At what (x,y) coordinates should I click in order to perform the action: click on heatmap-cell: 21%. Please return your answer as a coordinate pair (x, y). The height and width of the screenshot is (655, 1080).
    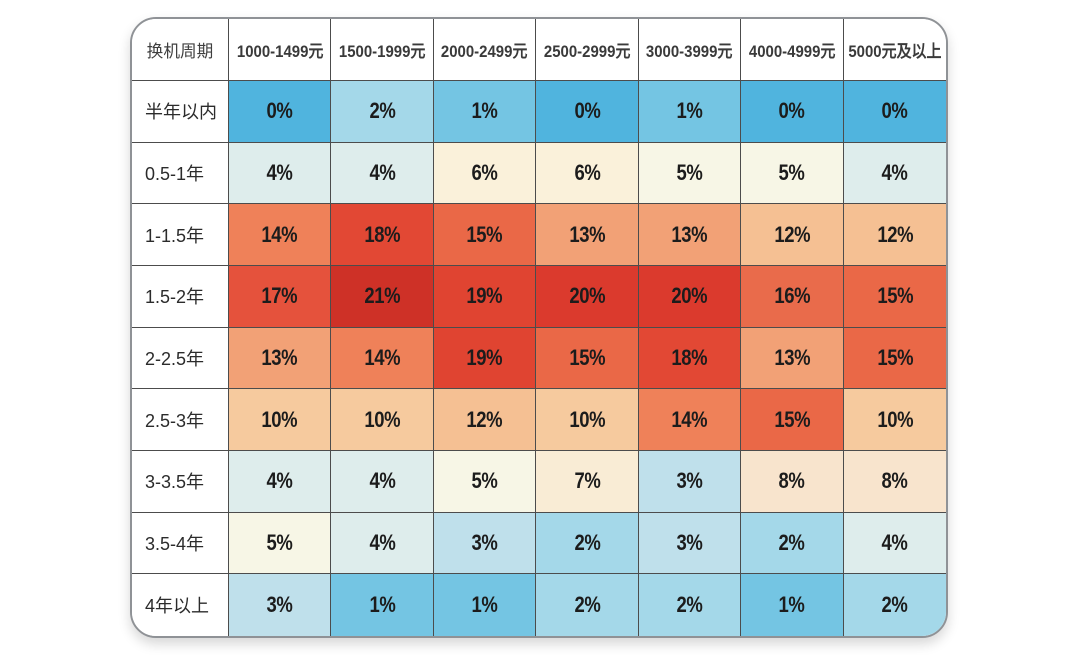
    Looking at the image, I should click on (382, 297).